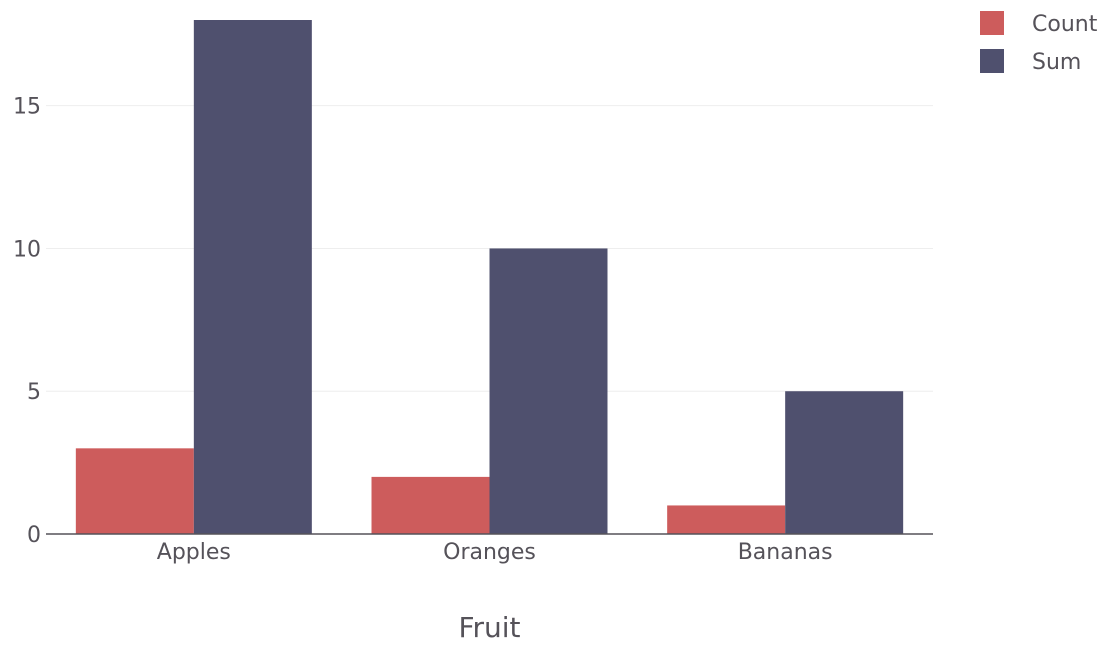 This screenshot has height=651, width=1115. Describe the element at coordinates (489, 552) in the screenshot. I see `x-tick-label: Oranges` at that location.